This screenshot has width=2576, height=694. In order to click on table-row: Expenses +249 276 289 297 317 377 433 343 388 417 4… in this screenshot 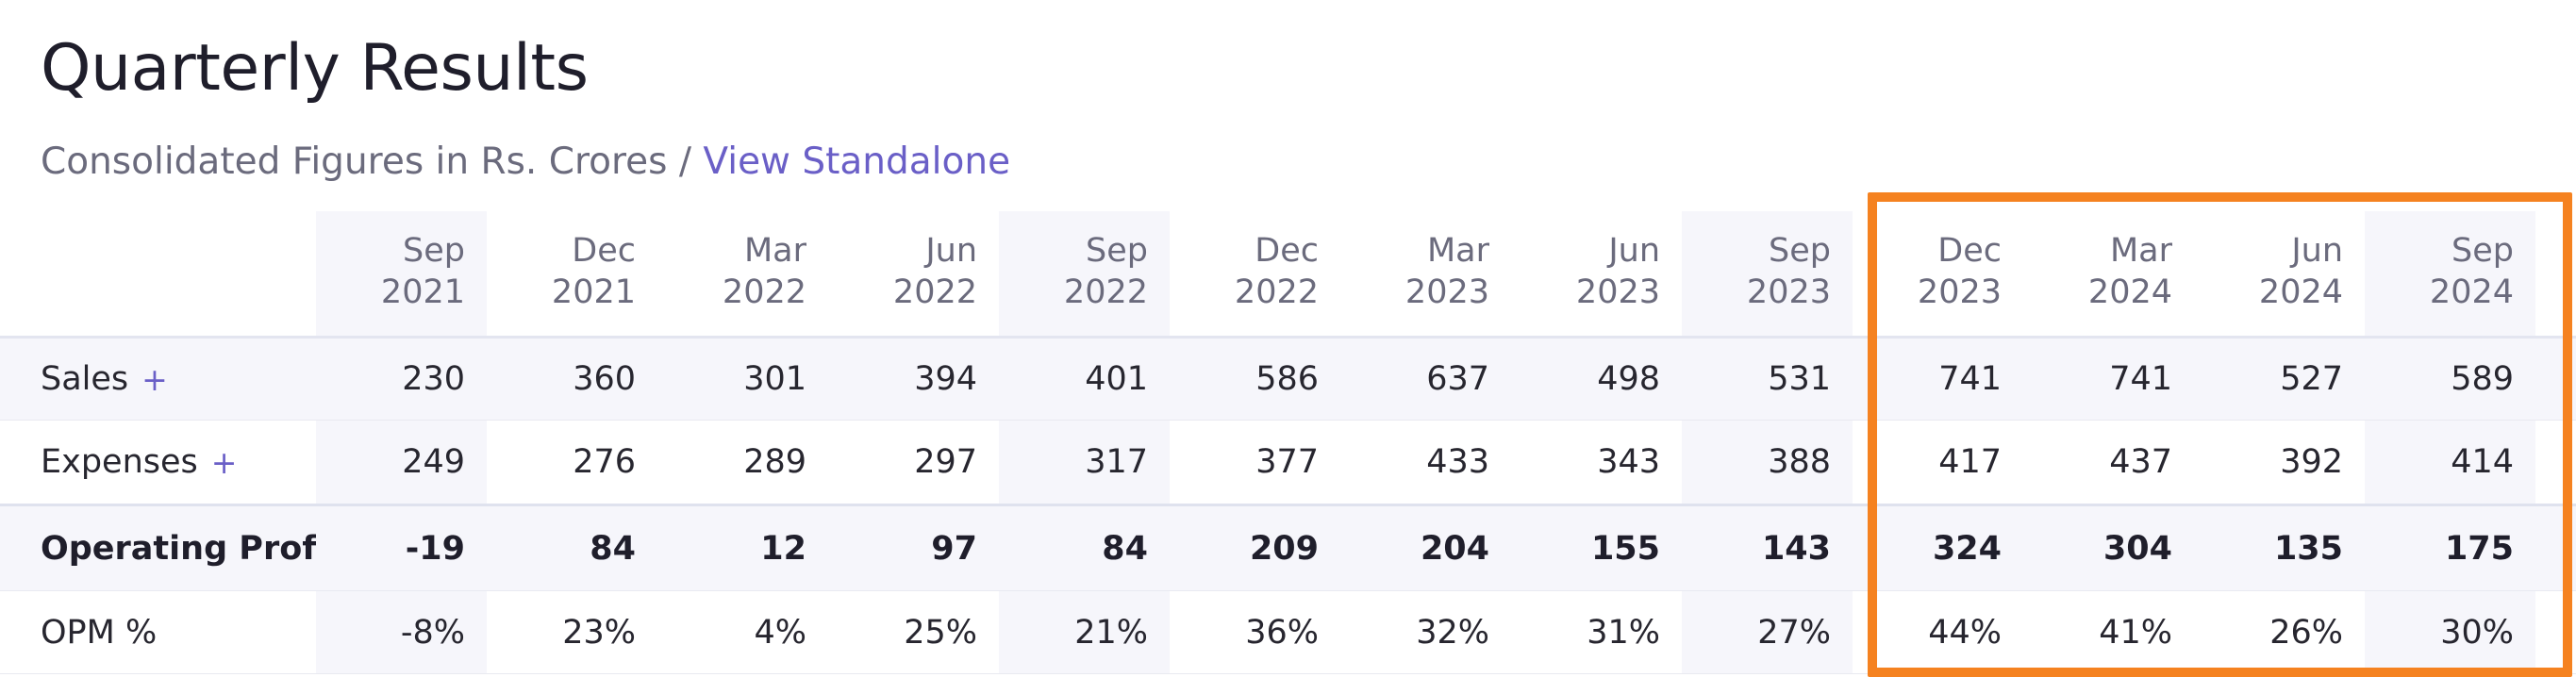, I will do `click(1288, 462)`.